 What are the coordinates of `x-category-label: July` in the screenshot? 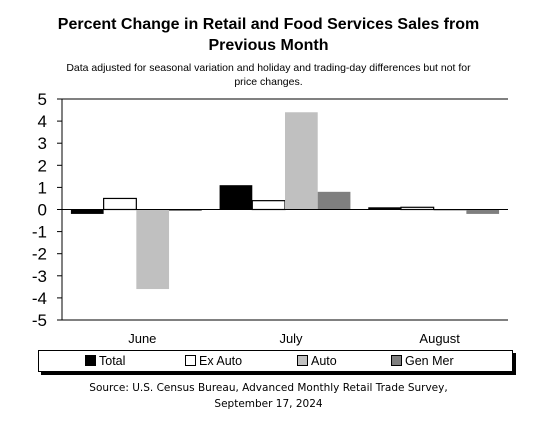 It's located at (291, 338).